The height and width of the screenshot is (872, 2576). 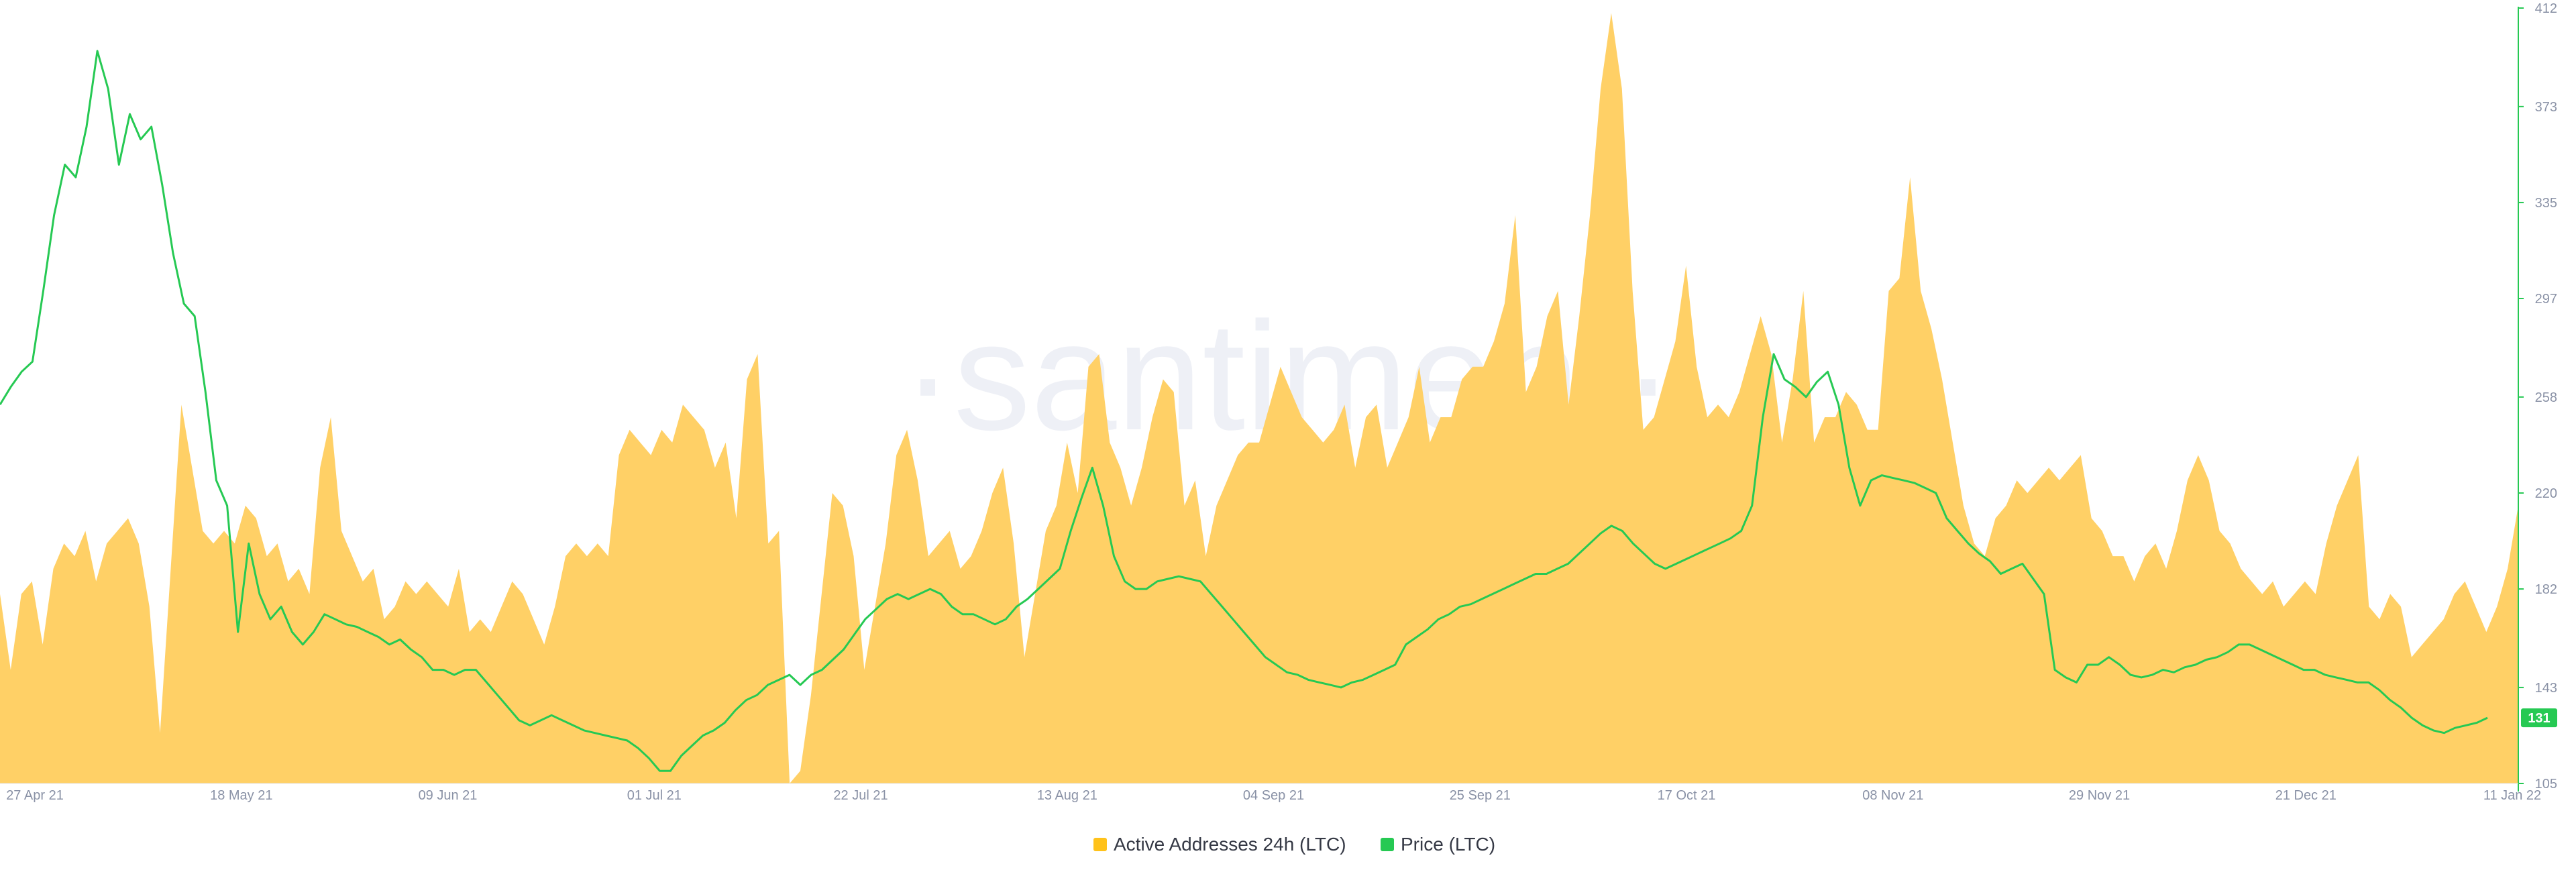 I want to click on legend: Active Addresses 24h (LTC) Price (LTC), so click(x=1294, y=844).